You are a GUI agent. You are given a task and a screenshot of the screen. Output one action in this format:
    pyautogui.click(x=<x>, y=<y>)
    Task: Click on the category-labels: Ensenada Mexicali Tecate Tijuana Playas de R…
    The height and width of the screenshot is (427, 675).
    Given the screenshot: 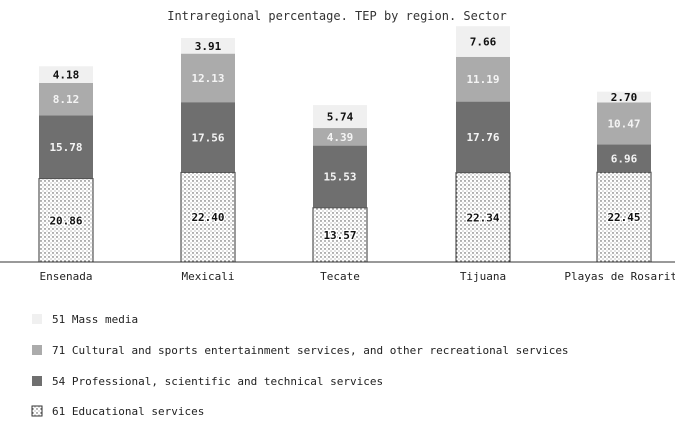 What is the action you would take?
    pyautogui.click(x=357, y=276)
    